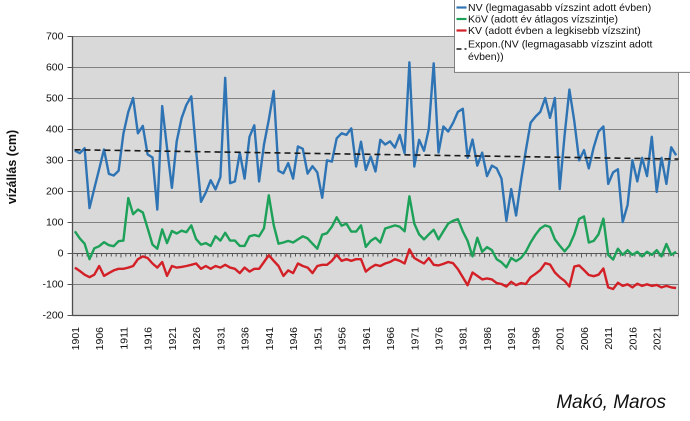  Describe the element at coordinates (543, 19) in the screenshot. I see `svg-text:KöV (adott év átlagos vízszint: KöV (adott év átlagos vízszintje)` at that location.